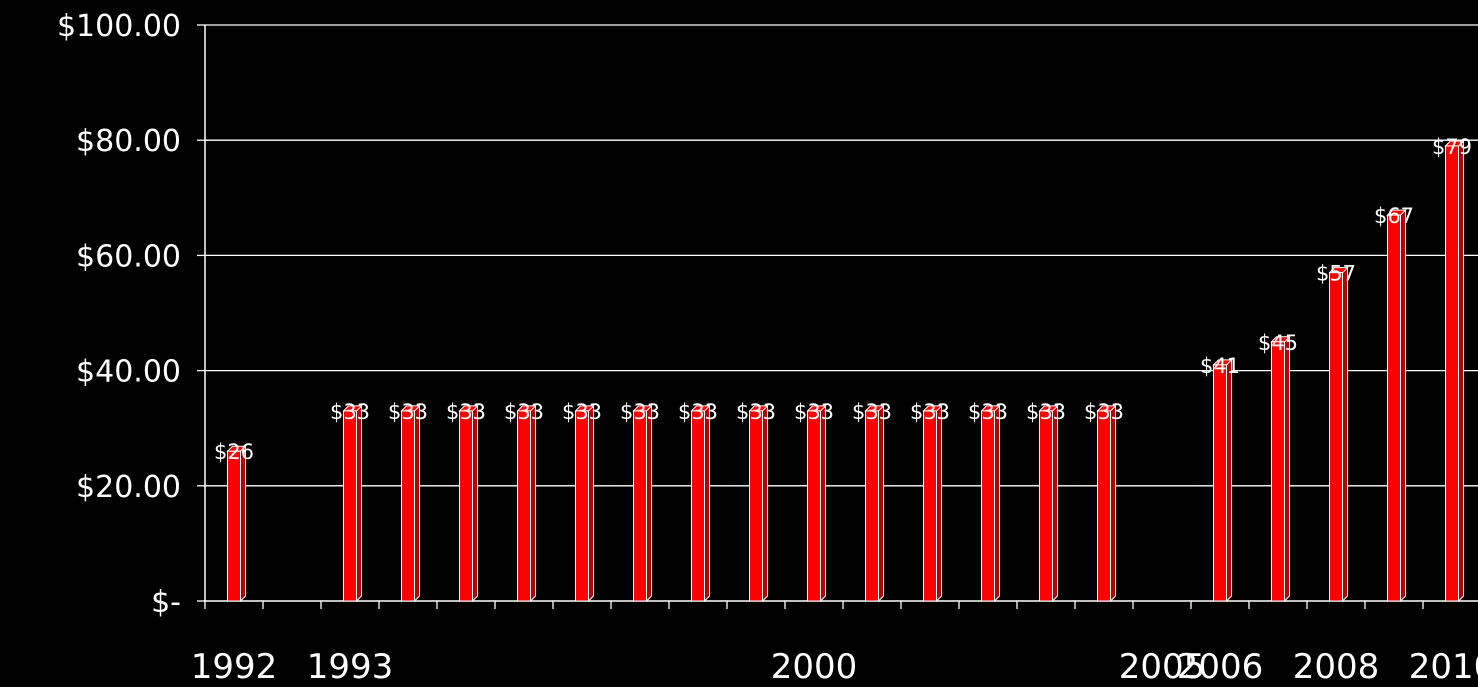 This screenshot has height=687, width=1478. Describe the element at coordinates (128, 141) in the screenshot. I see `y-tick-label: $80.00` at that location.